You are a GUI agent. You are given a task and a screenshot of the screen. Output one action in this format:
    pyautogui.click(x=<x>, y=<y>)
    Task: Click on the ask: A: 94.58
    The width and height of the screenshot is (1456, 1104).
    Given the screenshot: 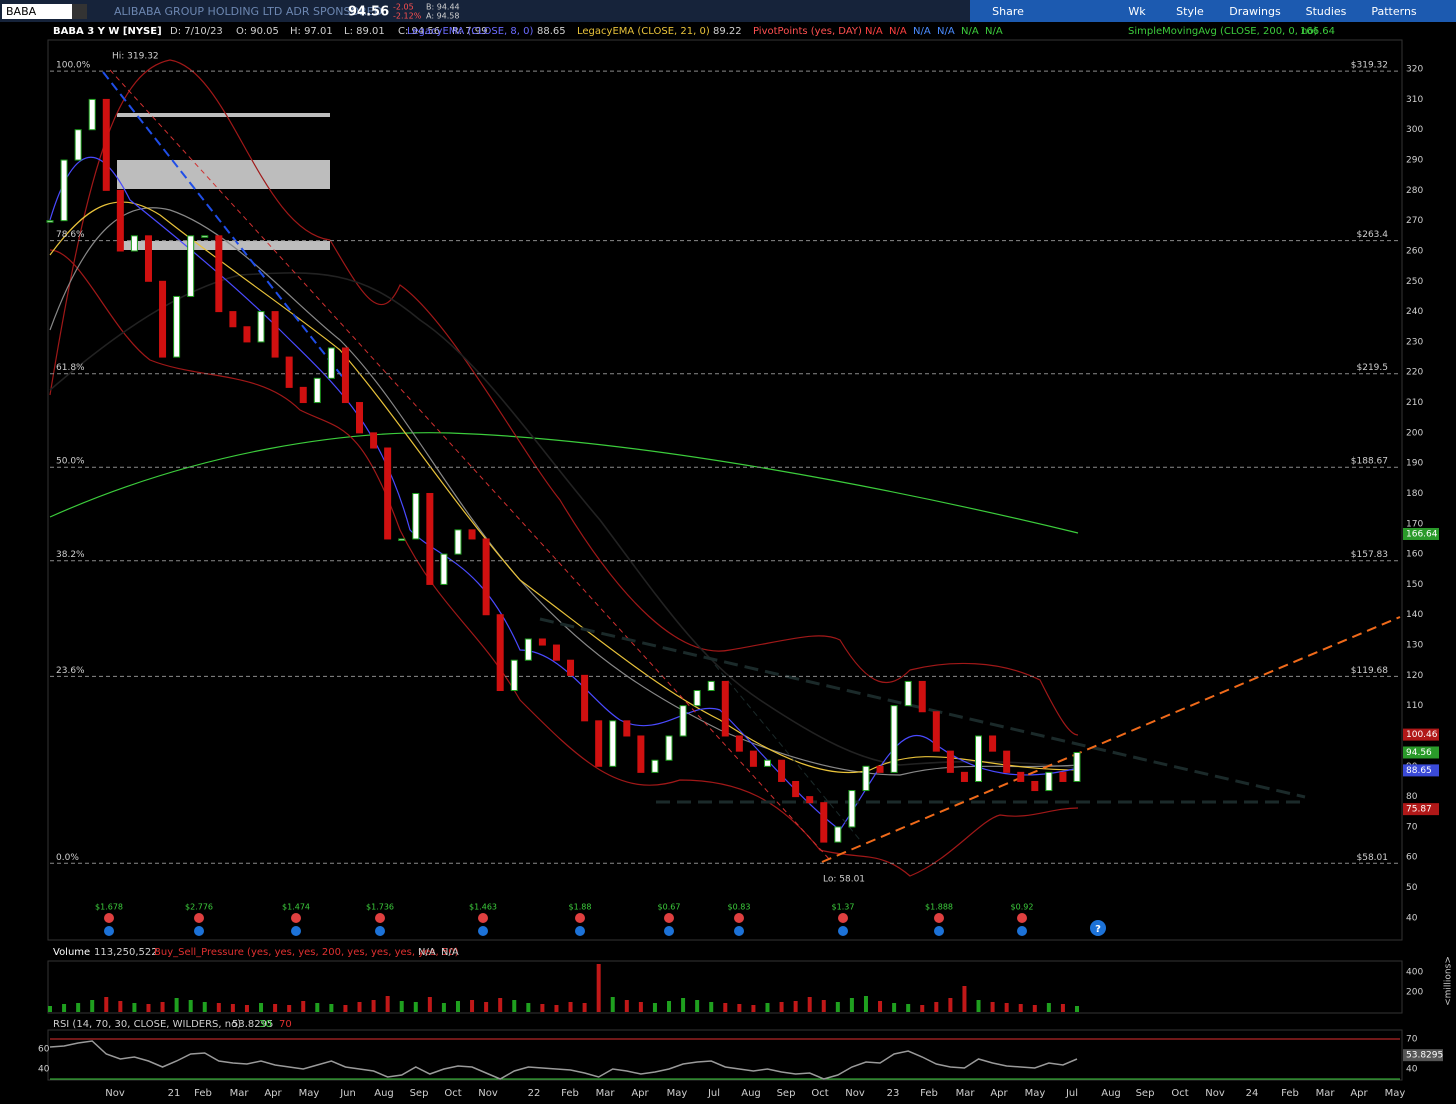 What is the action you would take?
    pyautogui.click(x=442, y=16)
    